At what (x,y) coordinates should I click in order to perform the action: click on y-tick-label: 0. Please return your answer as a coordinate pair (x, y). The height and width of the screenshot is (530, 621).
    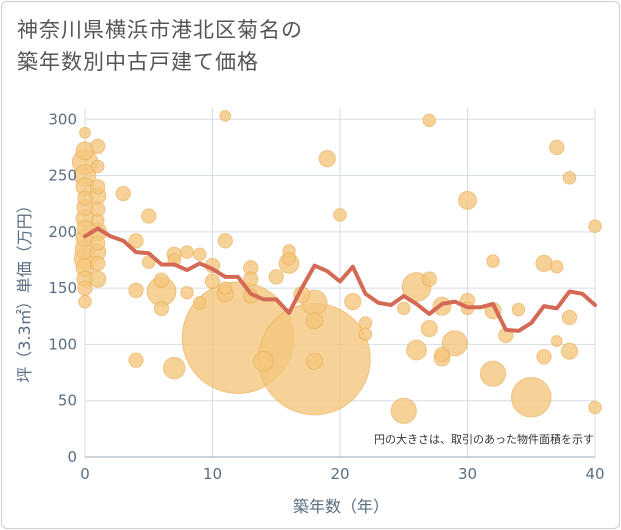
    Looking at the image, I should click on (72, 457).